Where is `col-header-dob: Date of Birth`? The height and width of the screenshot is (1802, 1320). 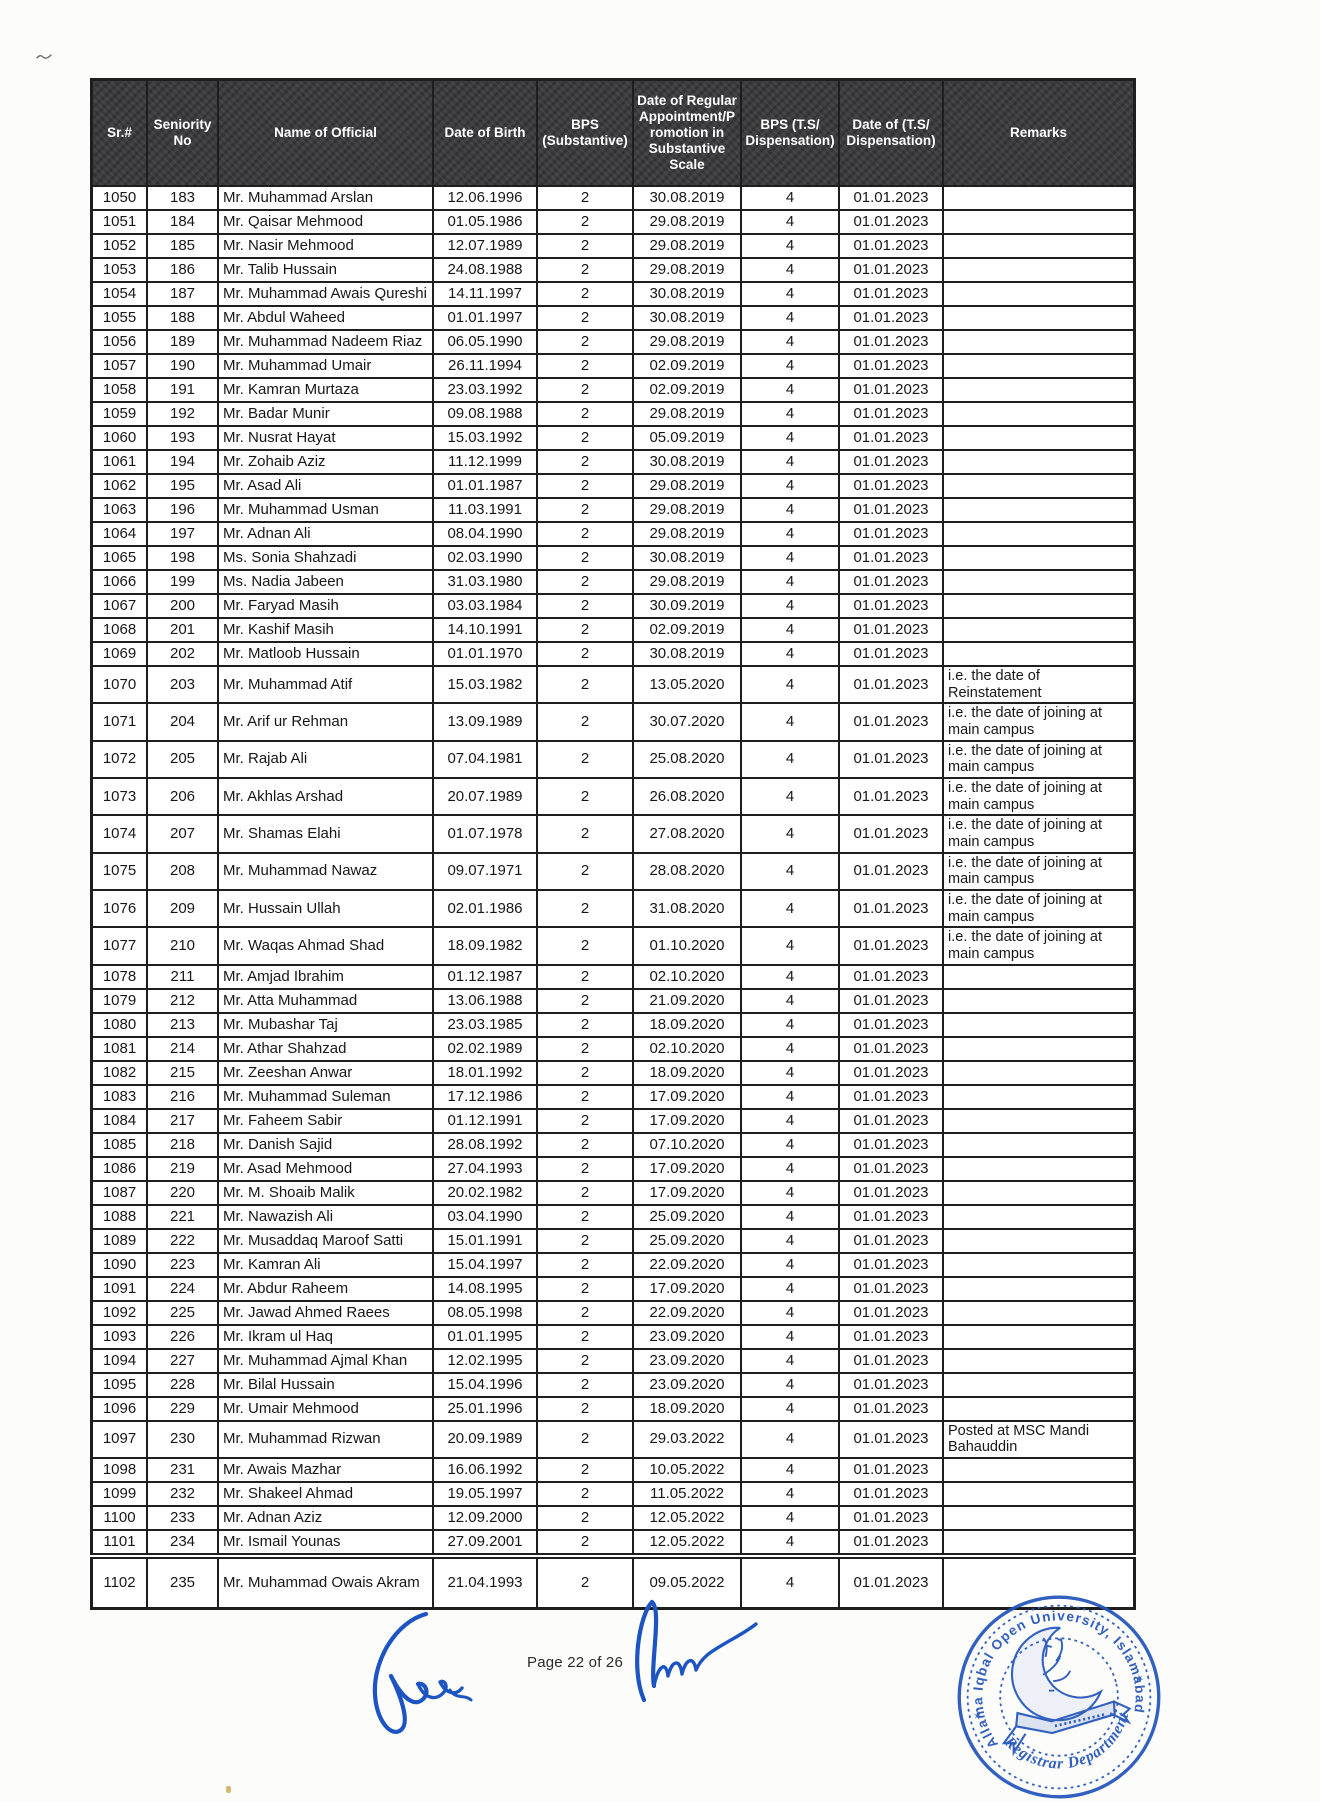
col-header-dob: Date of Birth is located at coordinates (485, 132).